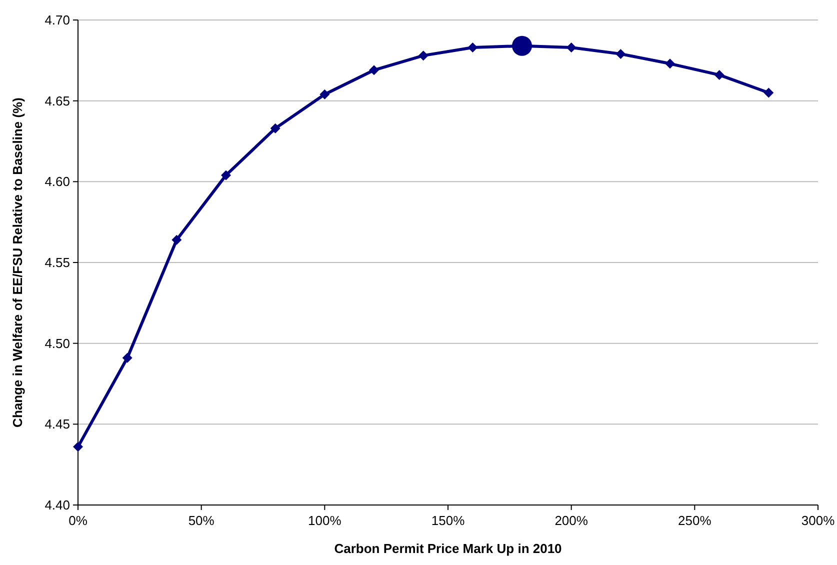  What do you see at coordinates (818, 520) in the screenshot?
I see `x-tick-label: 300%` at bounding box center [818, 520].